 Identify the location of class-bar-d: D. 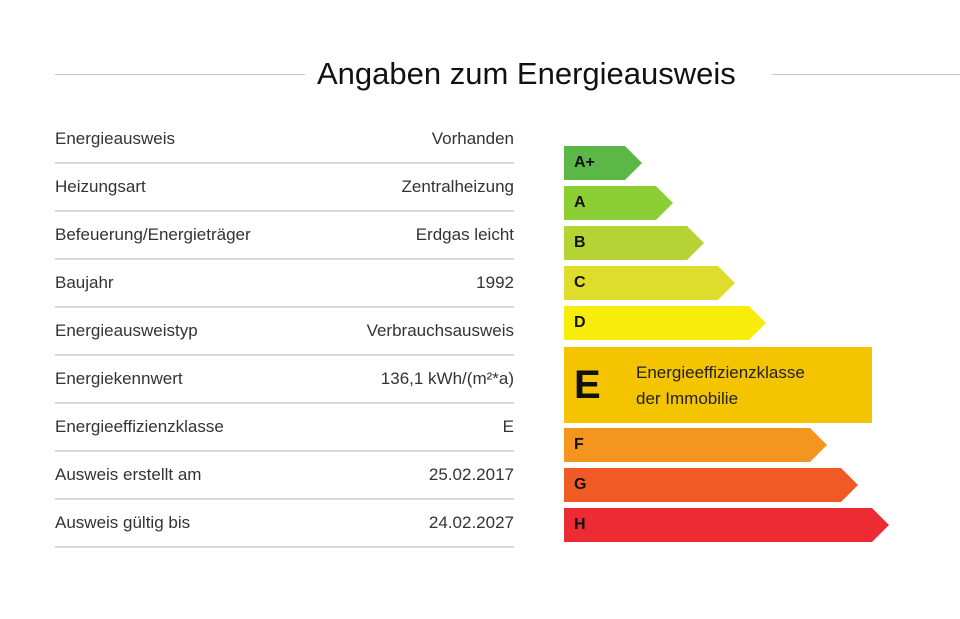
(665, 323).